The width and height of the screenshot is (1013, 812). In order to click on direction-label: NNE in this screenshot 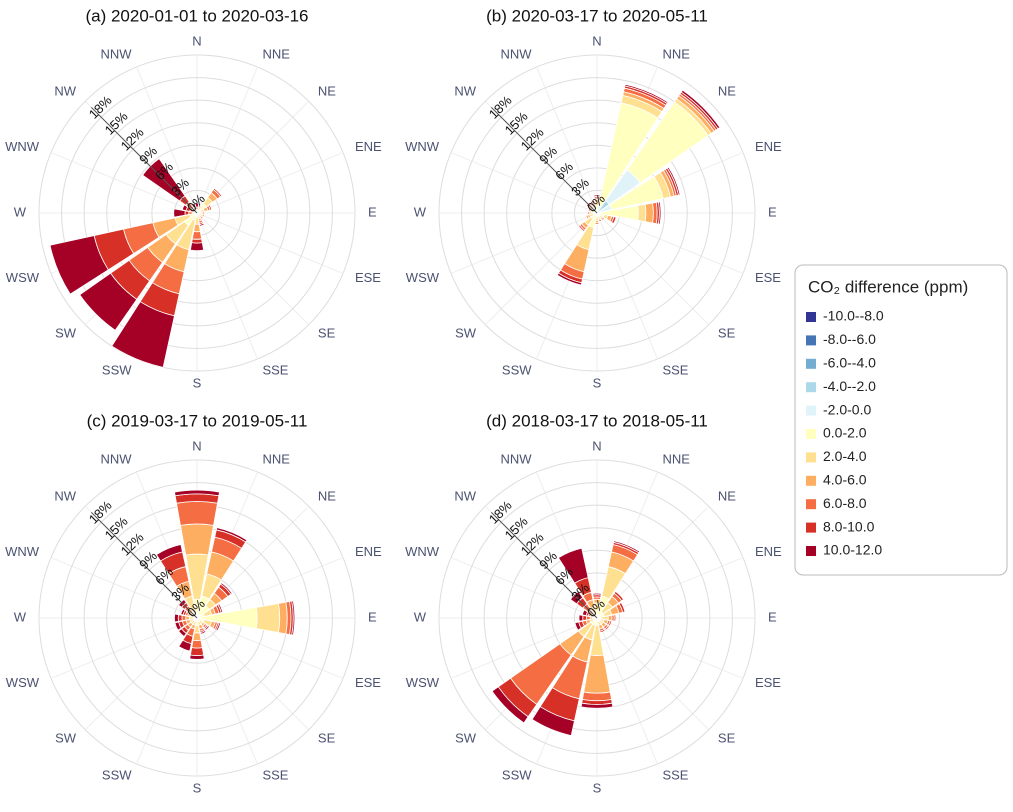, I will do `click(676, 53)`.